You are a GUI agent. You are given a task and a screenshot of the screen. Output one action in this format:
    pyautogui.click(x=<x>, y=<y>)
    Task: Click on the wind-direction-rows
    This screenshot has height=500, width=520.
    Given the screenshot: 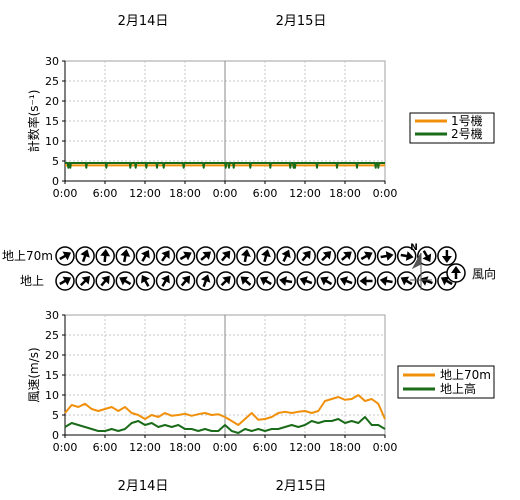 What is the action you would take?
    pyautogui.click(x=256, y=268)
    